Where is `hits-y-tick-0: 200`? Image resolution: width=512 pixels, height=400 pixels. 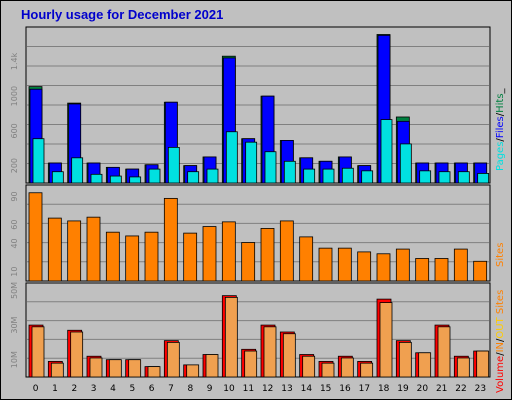 hits-y-tick-0: 200 is located at coordinates (14, 165).